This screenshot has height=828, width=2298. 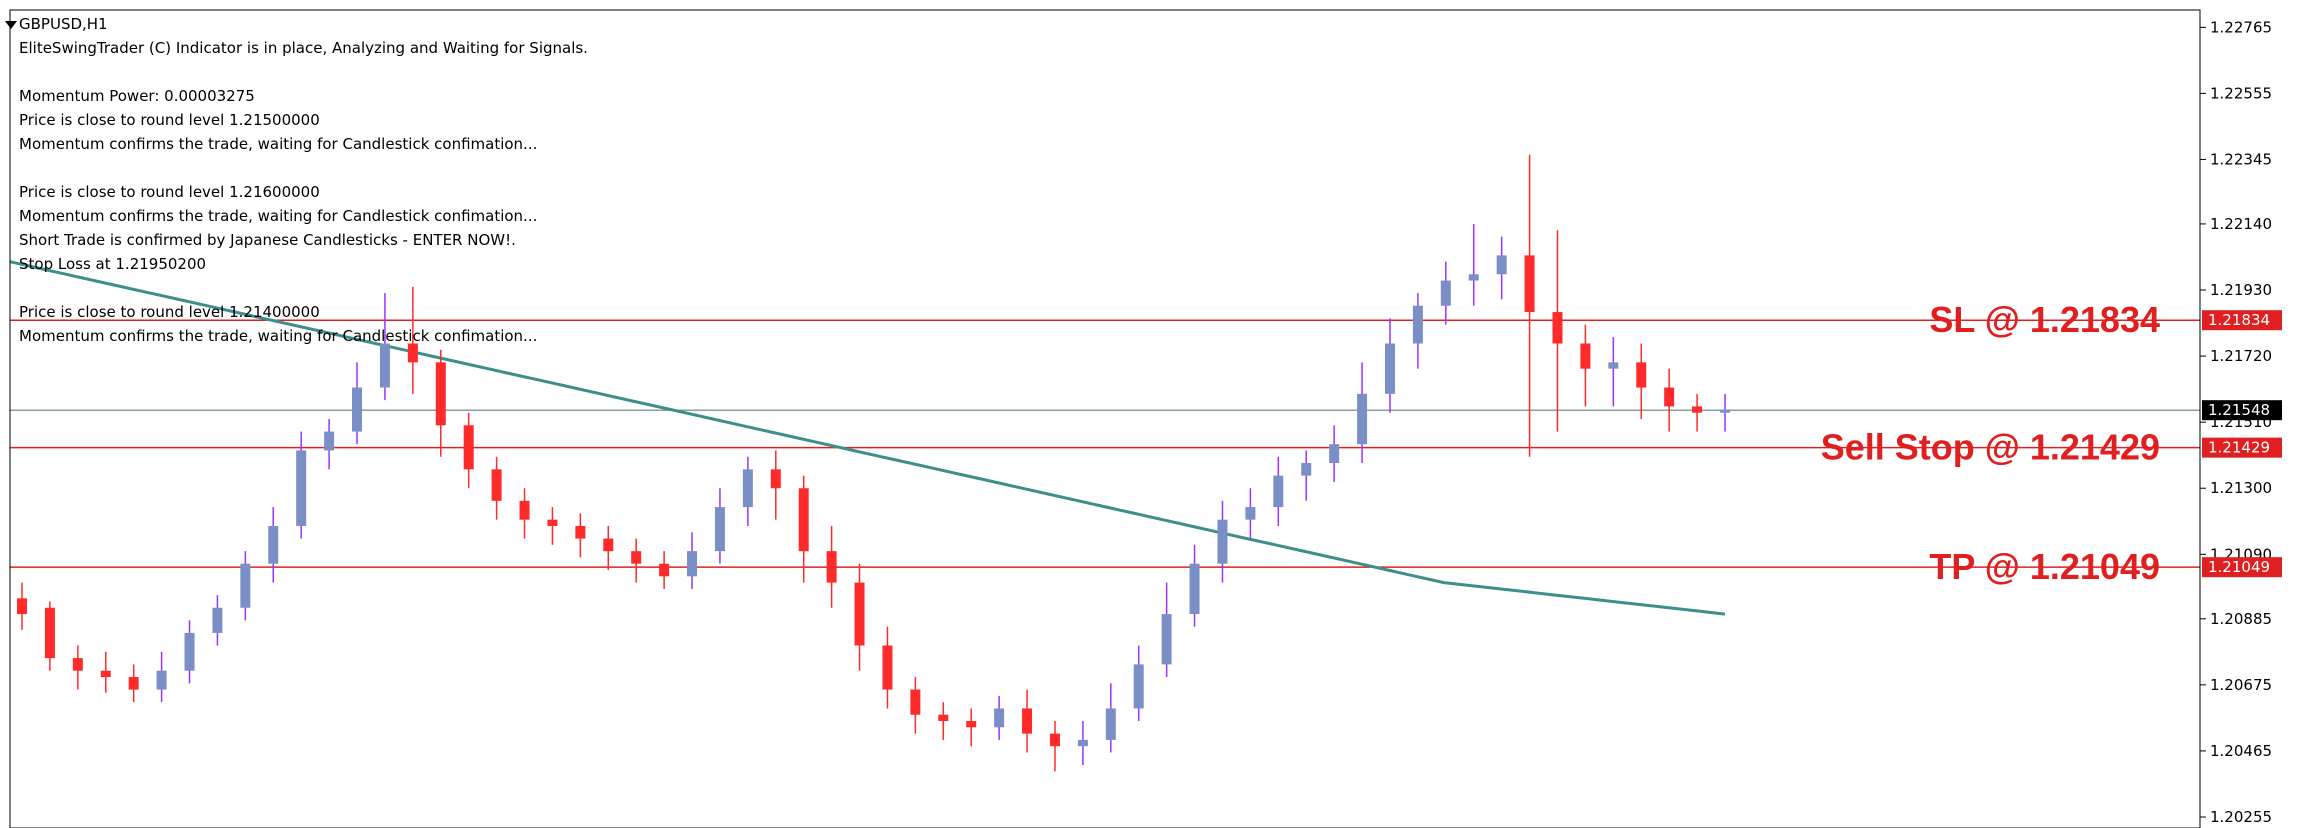 What do you see at coordinates (2241, 356) in the screenshot?
I see `axis-tick-label: 1.21720` at bounding box center [2241, 356].